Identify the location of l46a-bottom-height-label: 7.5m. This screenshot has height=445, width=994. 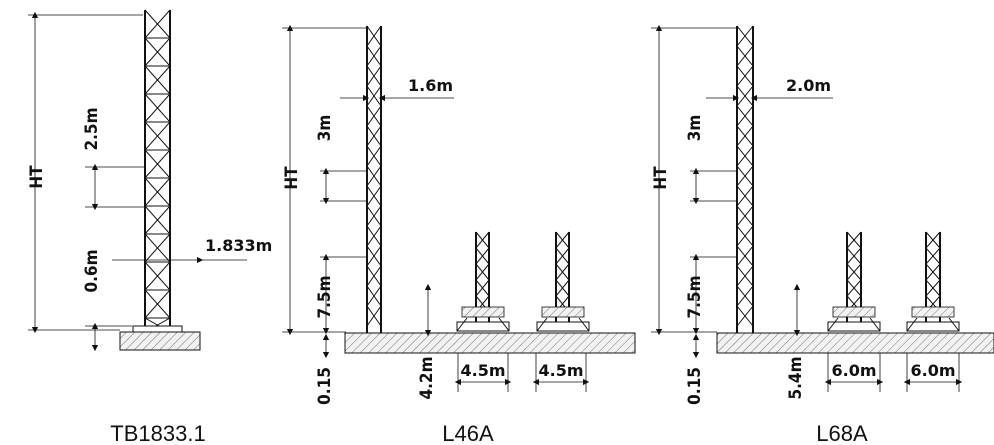
(325, 296).